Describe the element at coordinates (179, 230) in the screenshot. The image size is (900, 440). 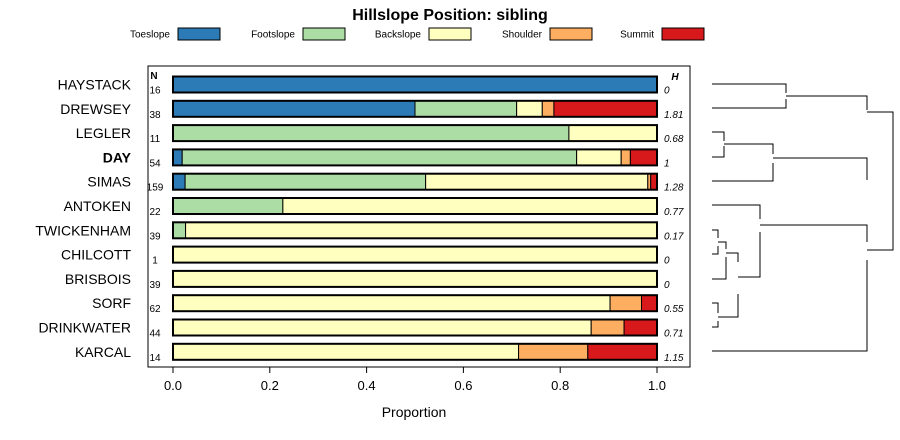
I see `bar-twickenham-footslope` at that location.